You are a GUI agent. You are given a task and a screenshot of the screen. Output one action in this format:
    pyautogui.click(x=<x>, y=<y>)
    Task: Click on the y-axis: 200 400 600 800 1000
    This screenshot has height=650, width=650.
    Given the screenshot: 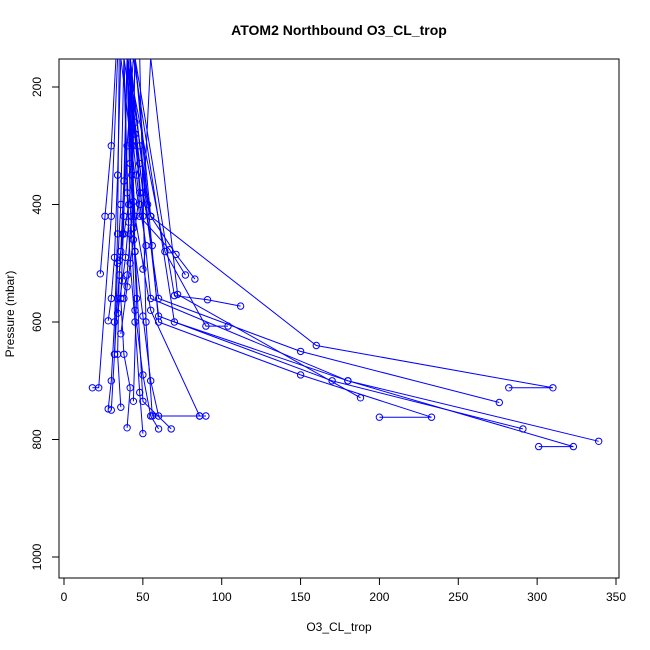 What is the action you would take?
    pyautogui.click(x=45, y=323)
    